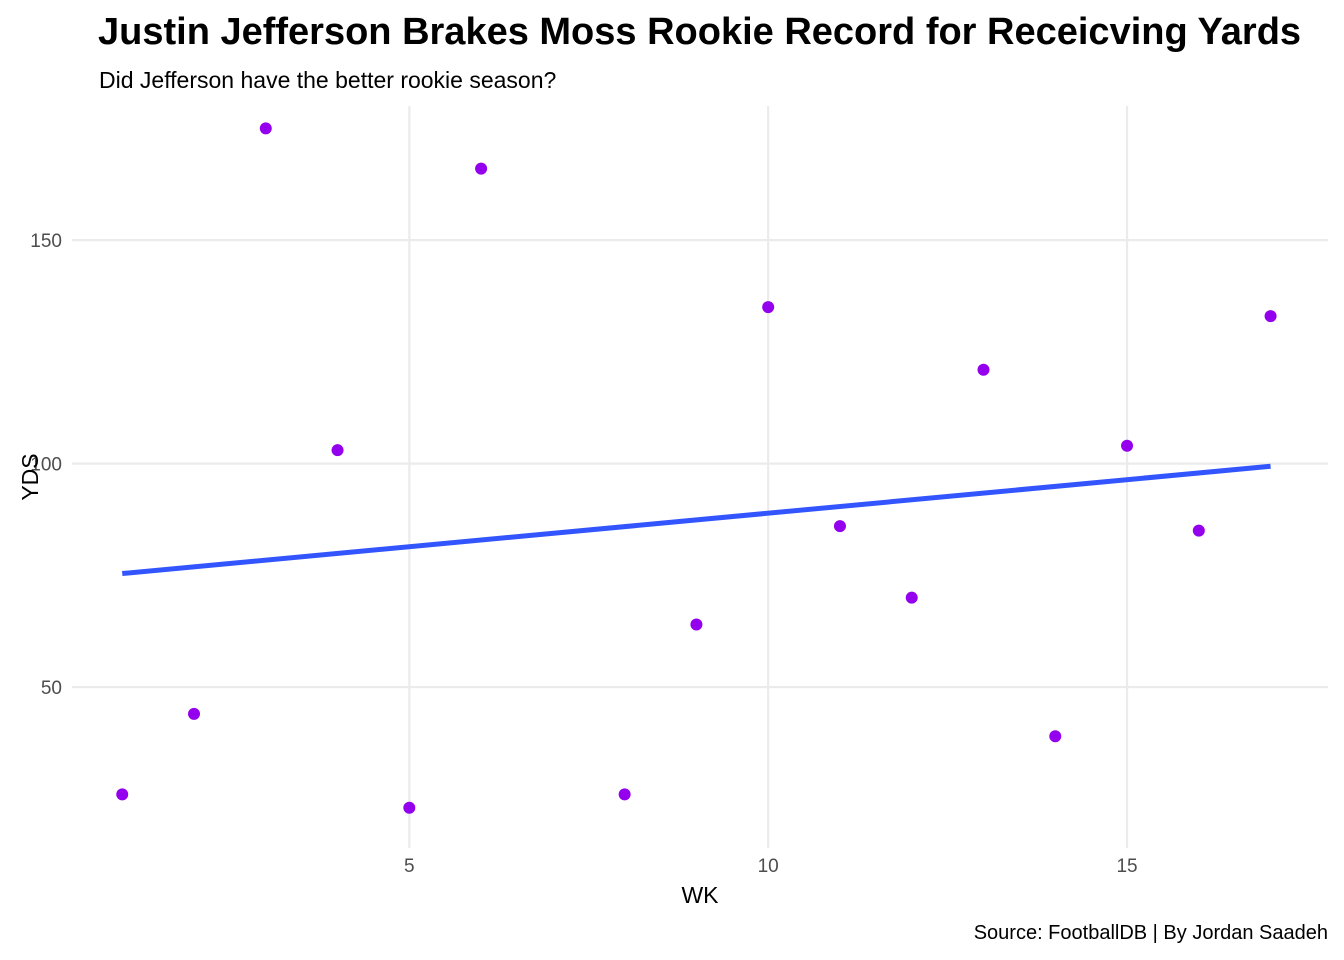  I want to click on trend-line-group, so click(696, 520).